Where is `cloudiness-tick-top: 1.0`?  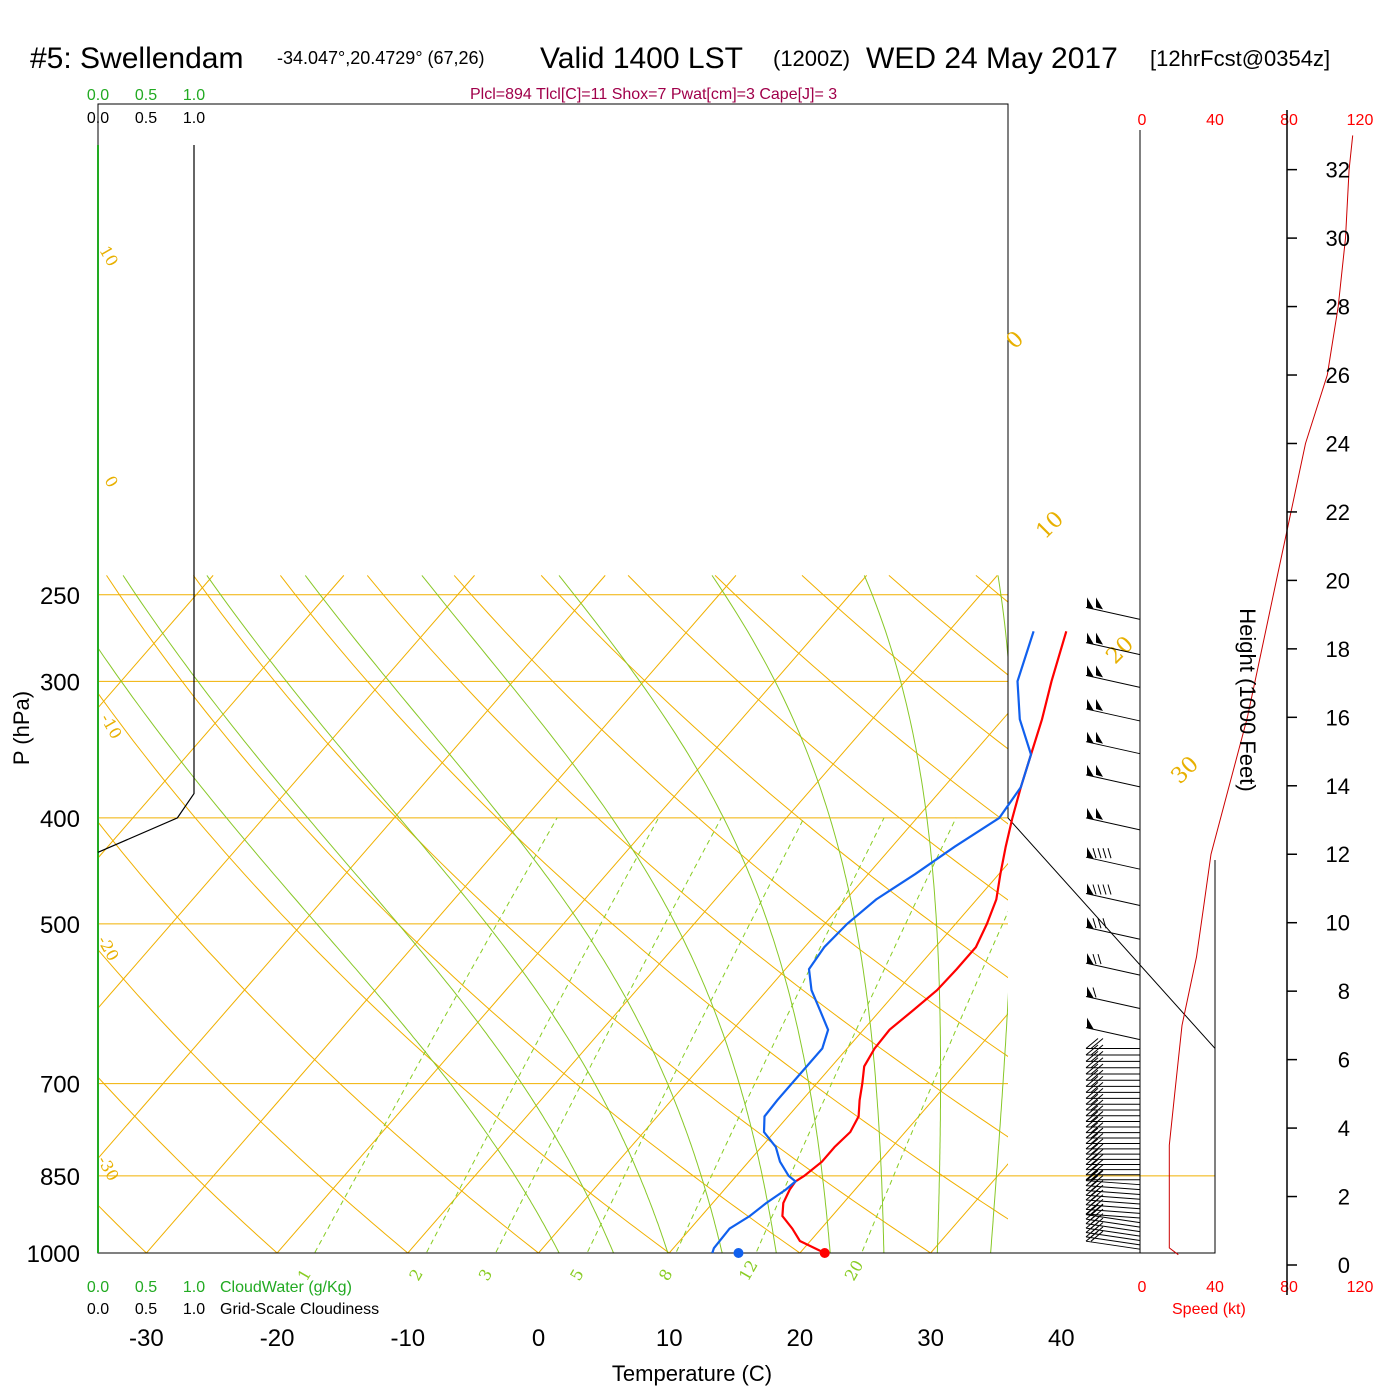 cloudiness-tick-top: 1.0 is located at coordinates (194, 118).